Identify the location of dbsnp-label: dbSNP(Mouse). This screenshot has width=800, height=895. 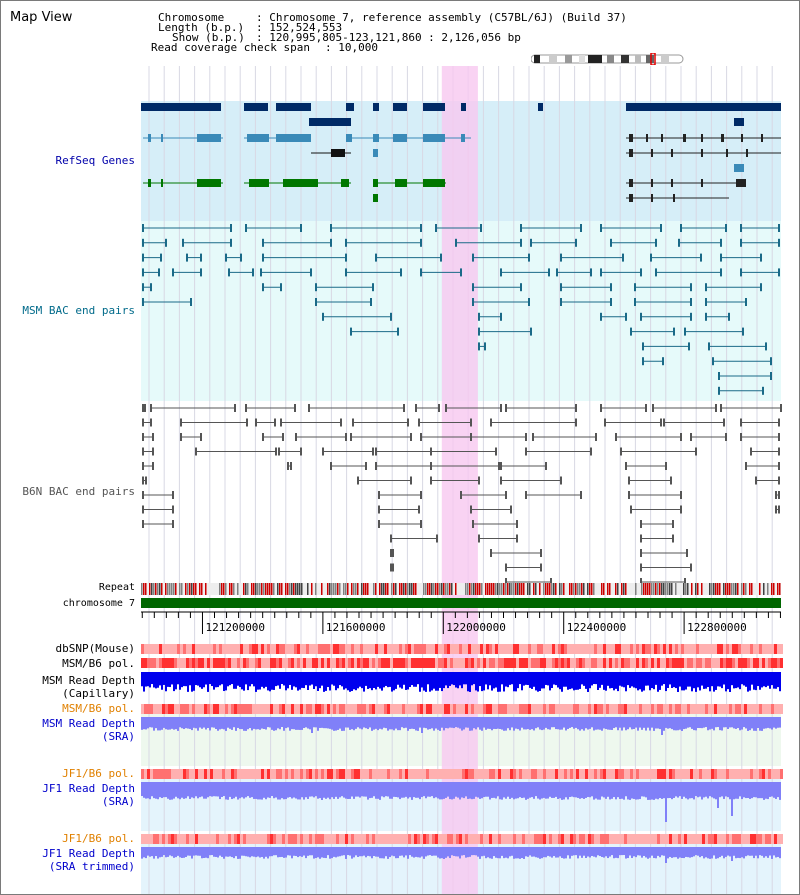
(95, 648).